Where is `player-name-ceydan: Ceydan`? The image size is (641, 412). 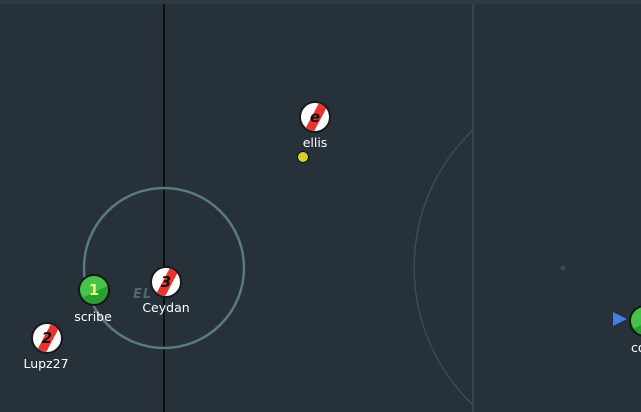
player-name-ceydan: Ceydan is located at coordinates (166, 307).